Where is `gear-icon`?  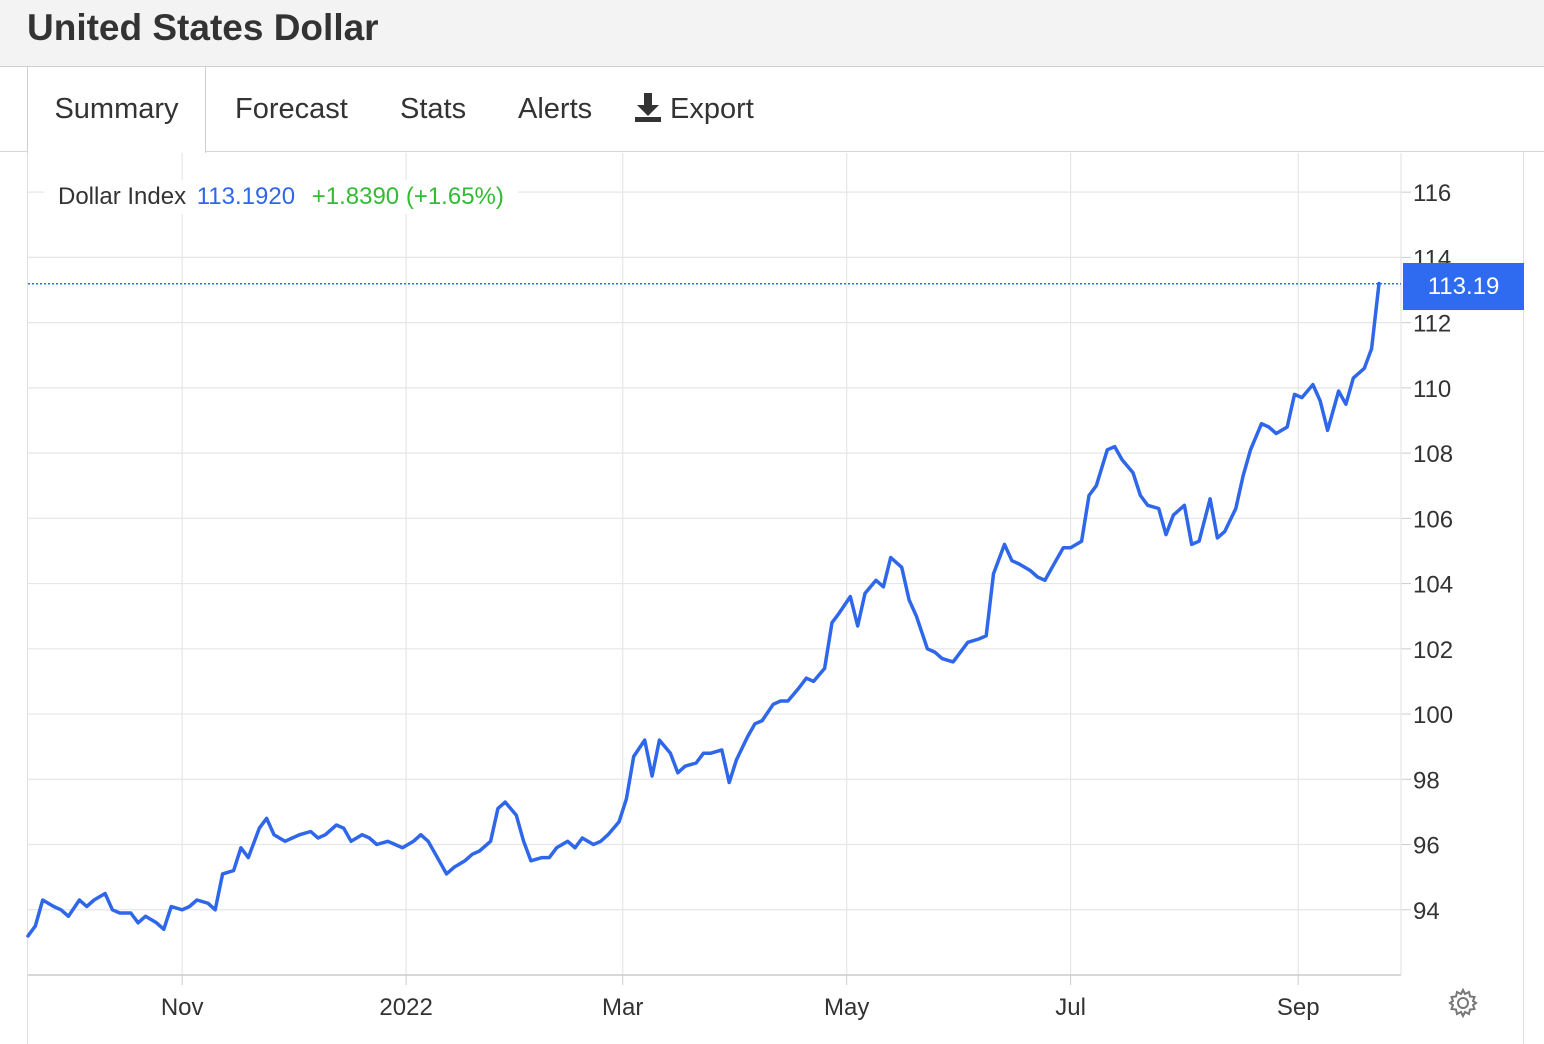
gear-icon is located at coordinates (1463, 1003).